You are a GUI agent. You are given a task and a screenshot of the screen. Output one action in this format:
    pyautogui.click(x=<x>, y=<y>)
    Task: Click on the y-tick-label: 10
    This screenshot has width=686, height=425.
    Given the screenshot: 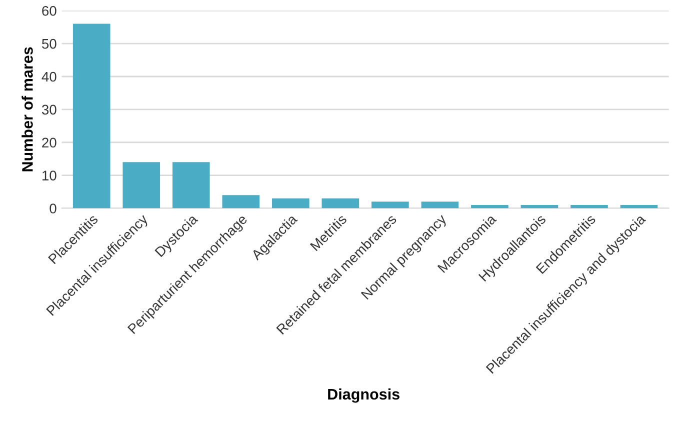 What is the action you would take?
    pyautogui.click(x=49, y=175)
    